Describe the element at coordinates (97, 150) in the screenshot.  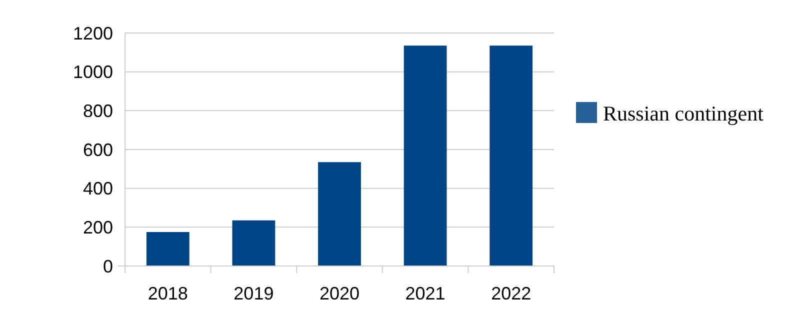
I see `y-tick-label: 600` at that location.